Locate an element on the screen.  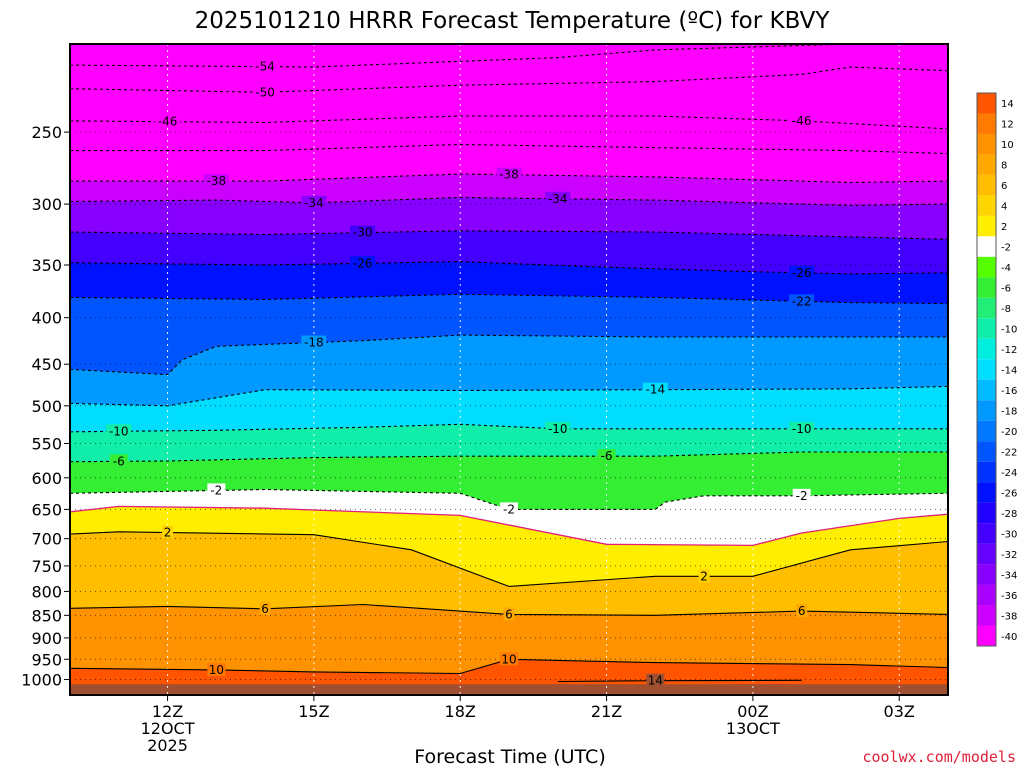
y-tick-label-450: 450 is located at coordinates (46, 364).